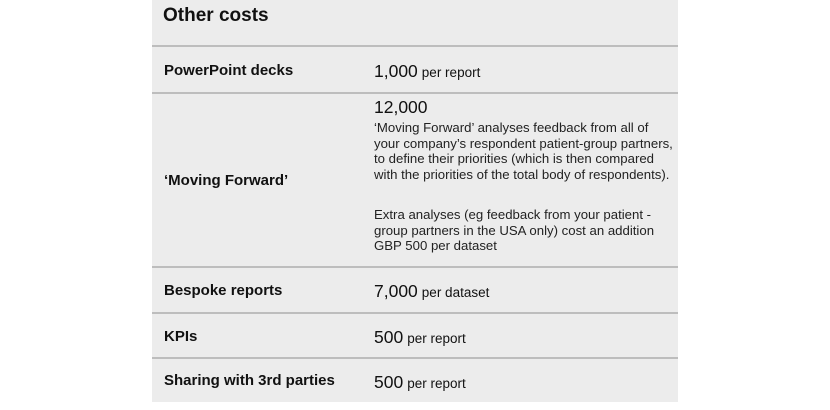  Describe the element at coordinates (226, 180) in the screenshot. I see `row-label: ‘Moving Forward’` at that location.